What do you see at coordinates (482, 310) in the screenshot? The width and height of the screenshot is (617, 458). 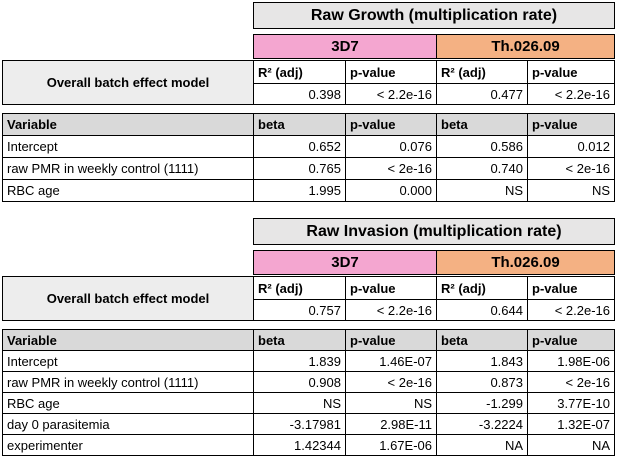 I see `model-value: 0.644` at bounding box center [482, 310].